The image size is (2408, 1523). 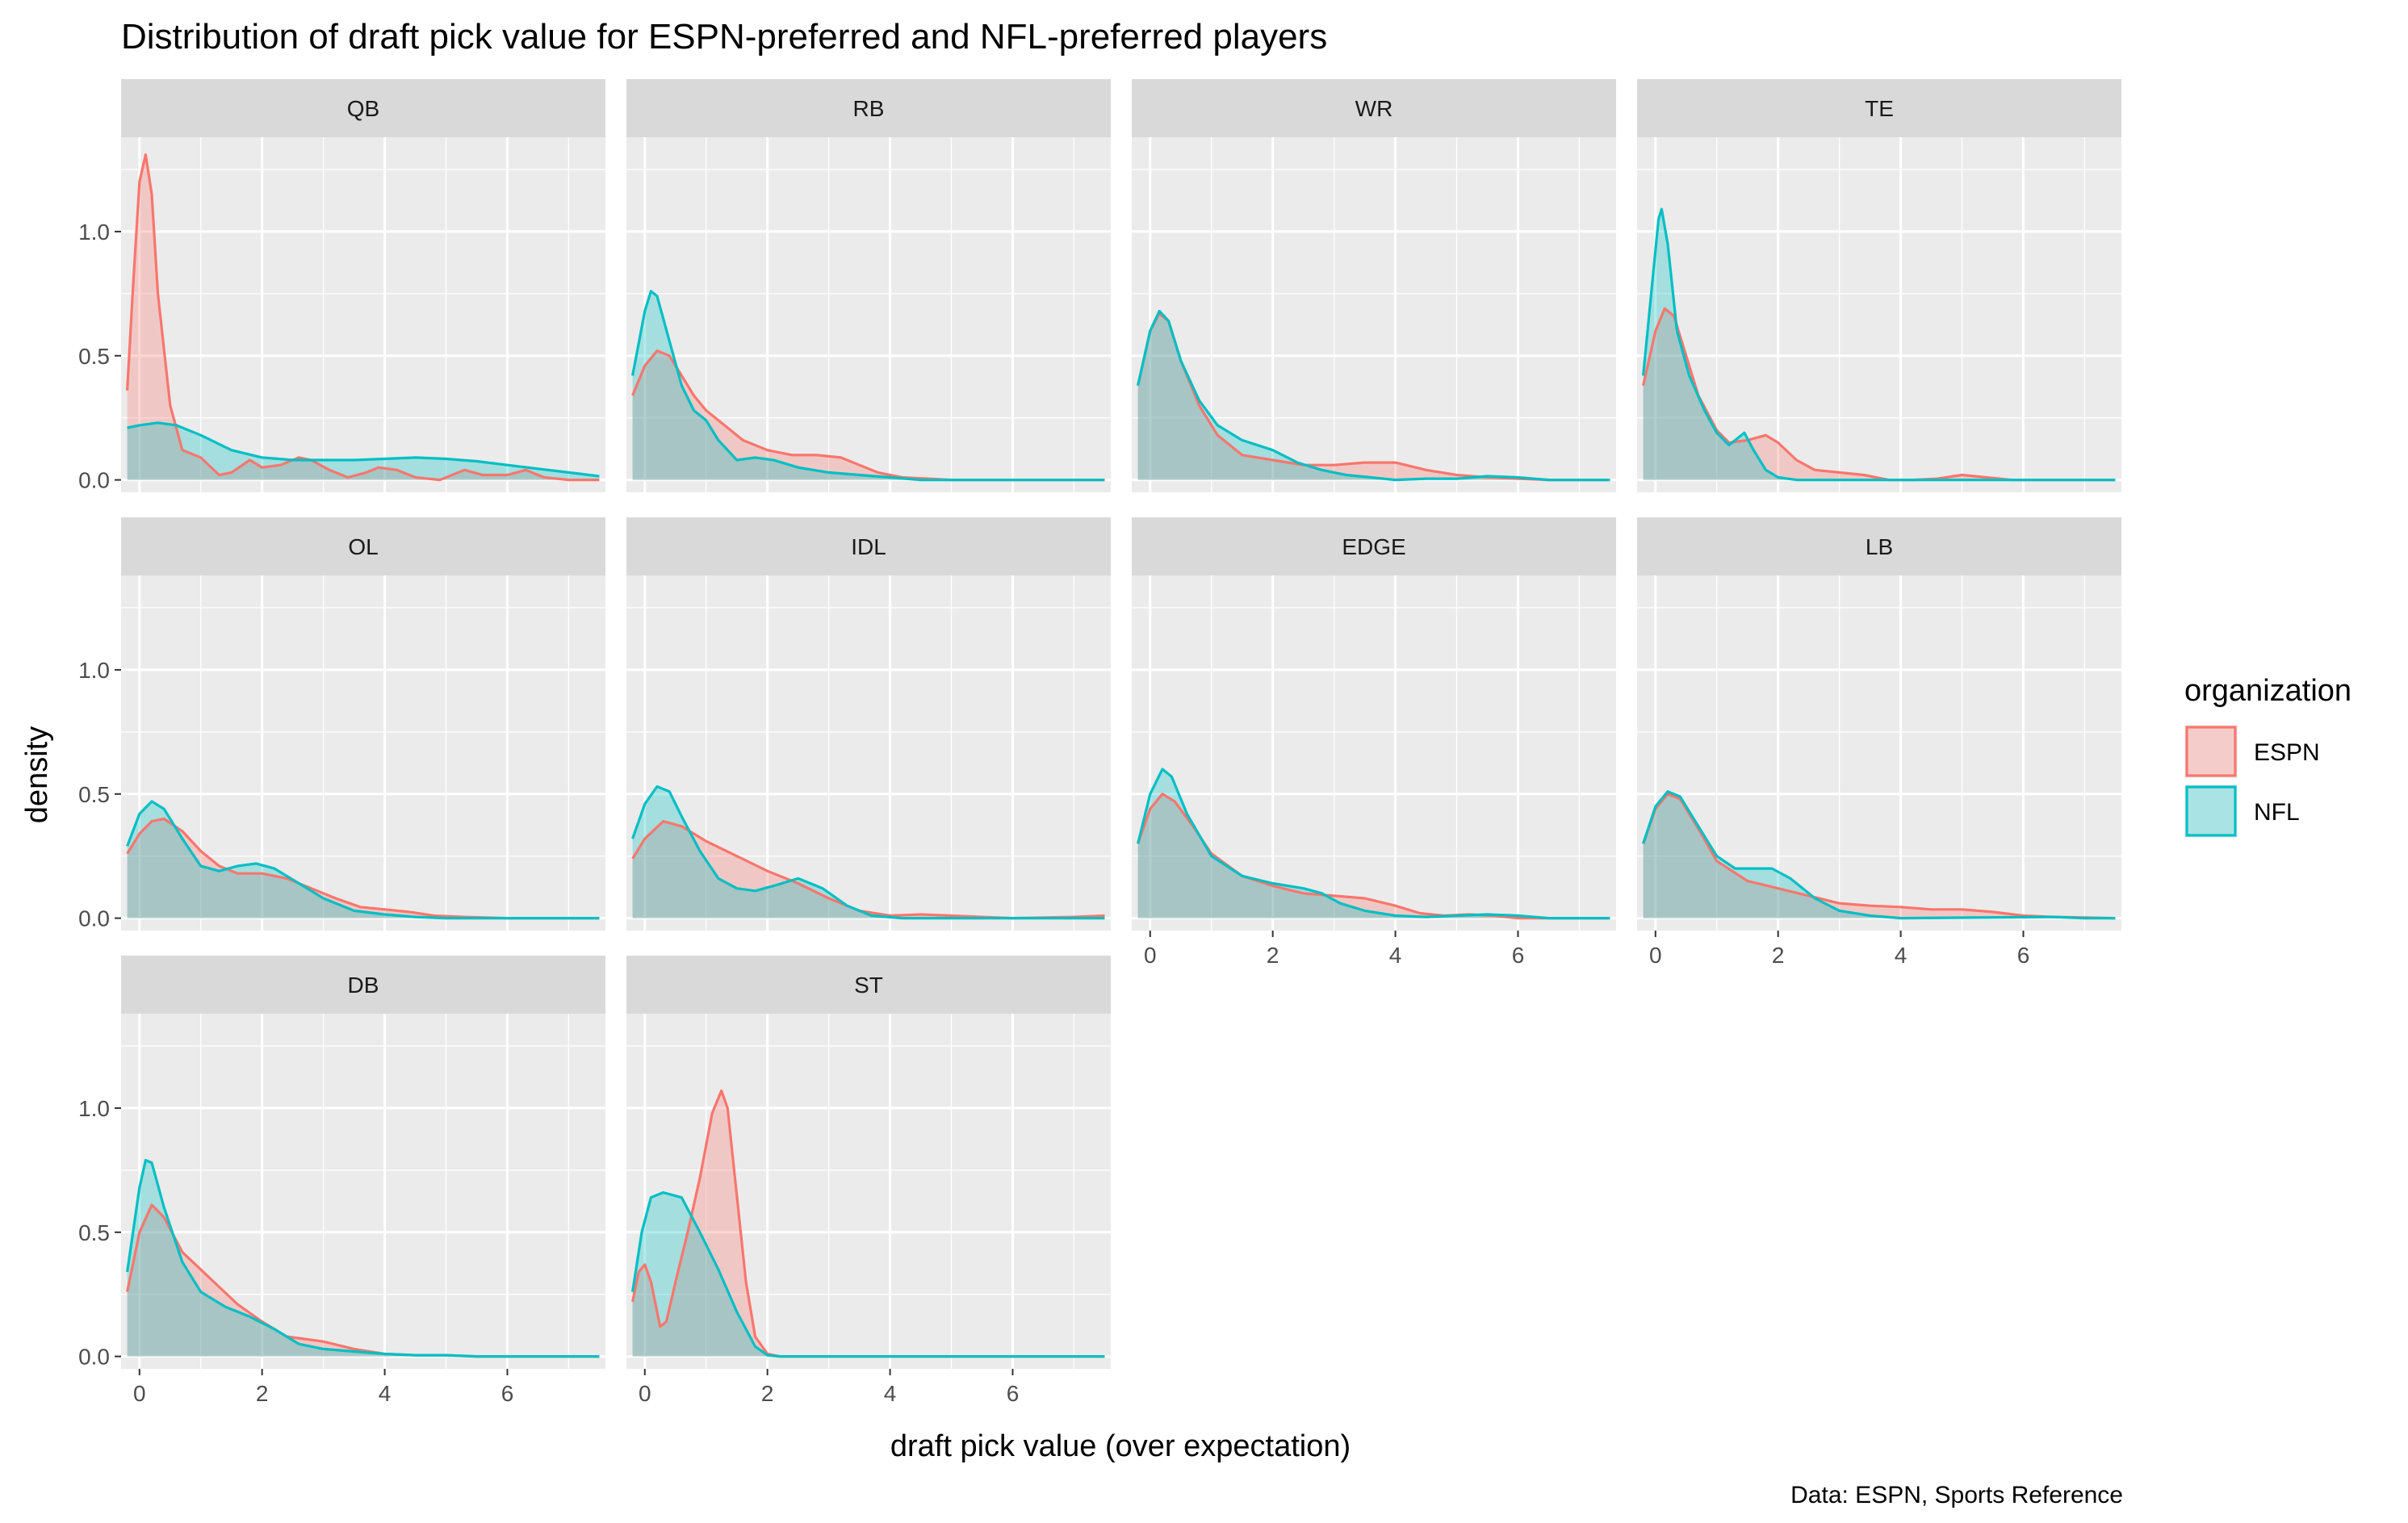 I want to click on facet-label: EDGE, so click(x=1373, y=546).